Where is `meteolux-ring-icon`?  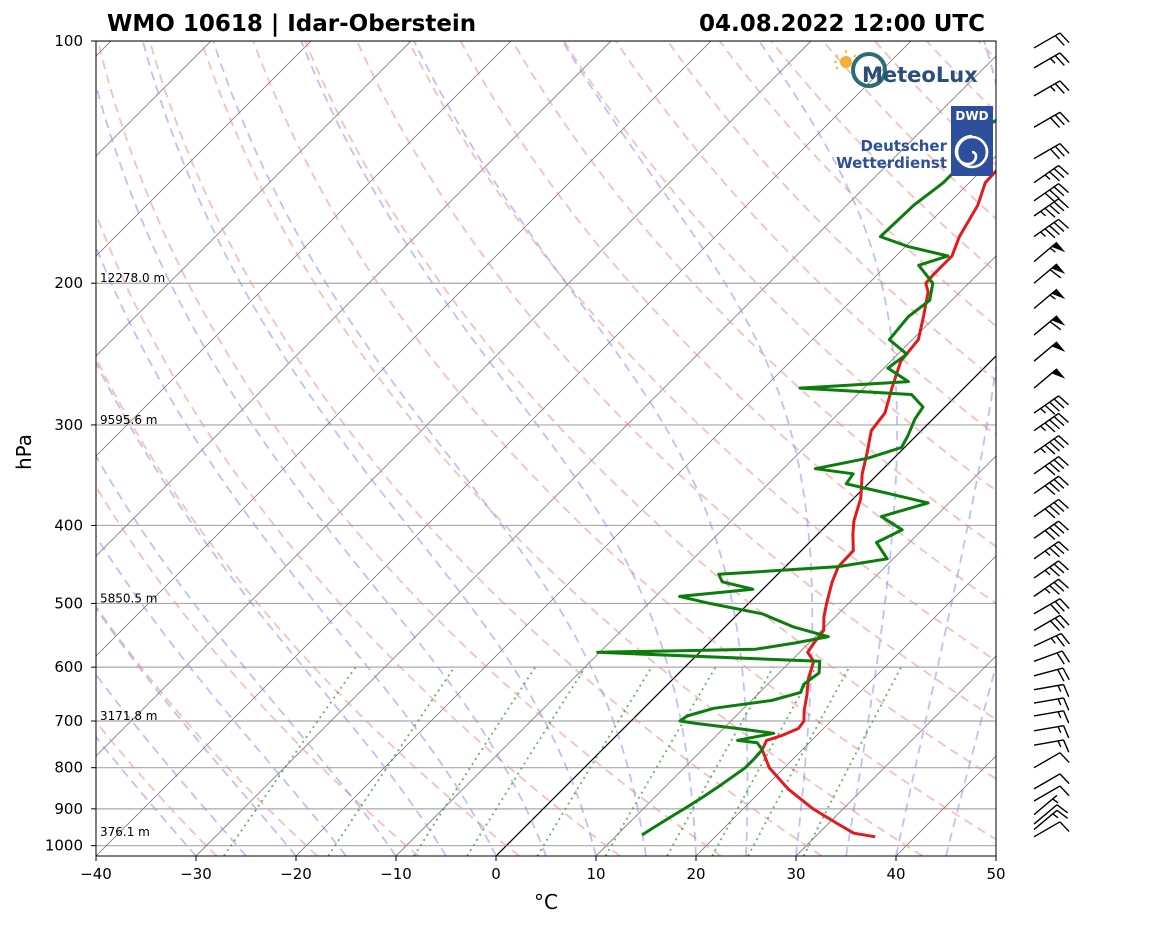
meteolux-ring-icon is located at coordinates (869, 70).